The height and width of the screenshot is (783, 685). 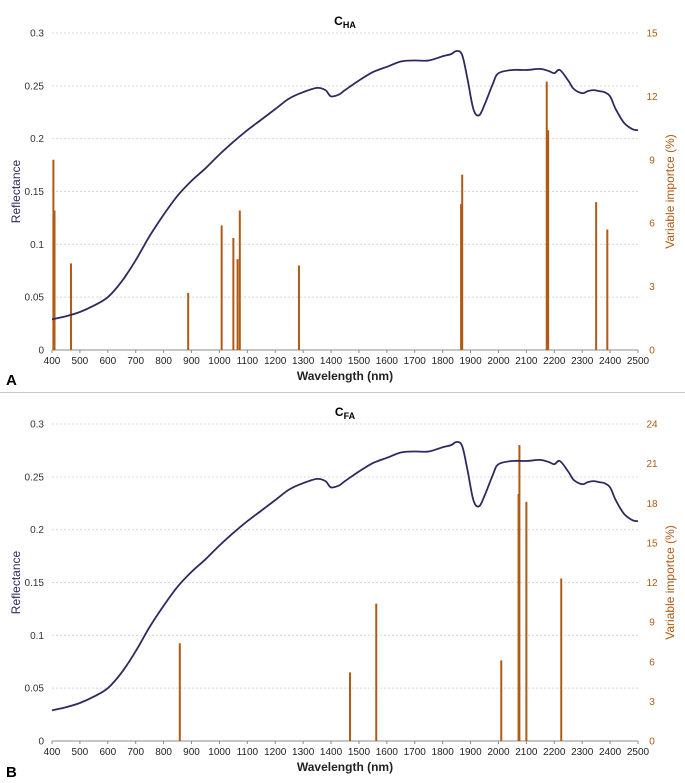 I want to click on b-x-tick-label: 2200, so click(x=554, y=752).